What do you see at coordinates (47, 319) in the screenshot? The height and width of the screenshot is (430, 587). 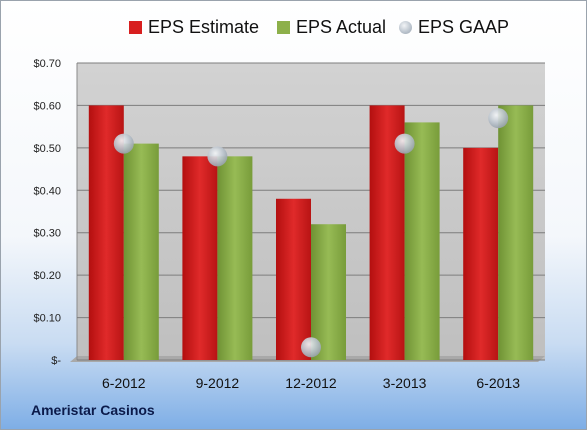 I see `y-tick-label: $0.10` at bounding box center [47, 319].